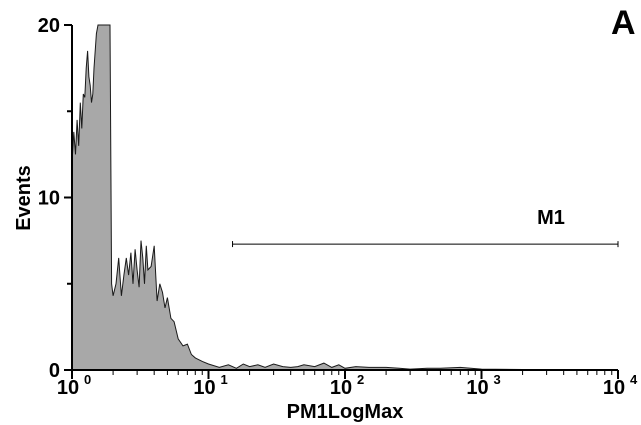  Describe the element at coordinates (54, 371) in the screenshot. I see `y-tick-label: 0` at that location.